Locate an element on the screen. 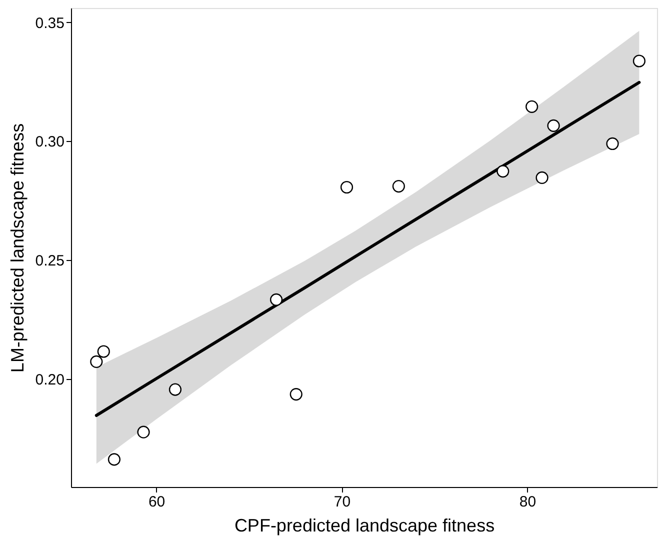  y-tick-label: 0.35 is located at coordinates (49, 23).